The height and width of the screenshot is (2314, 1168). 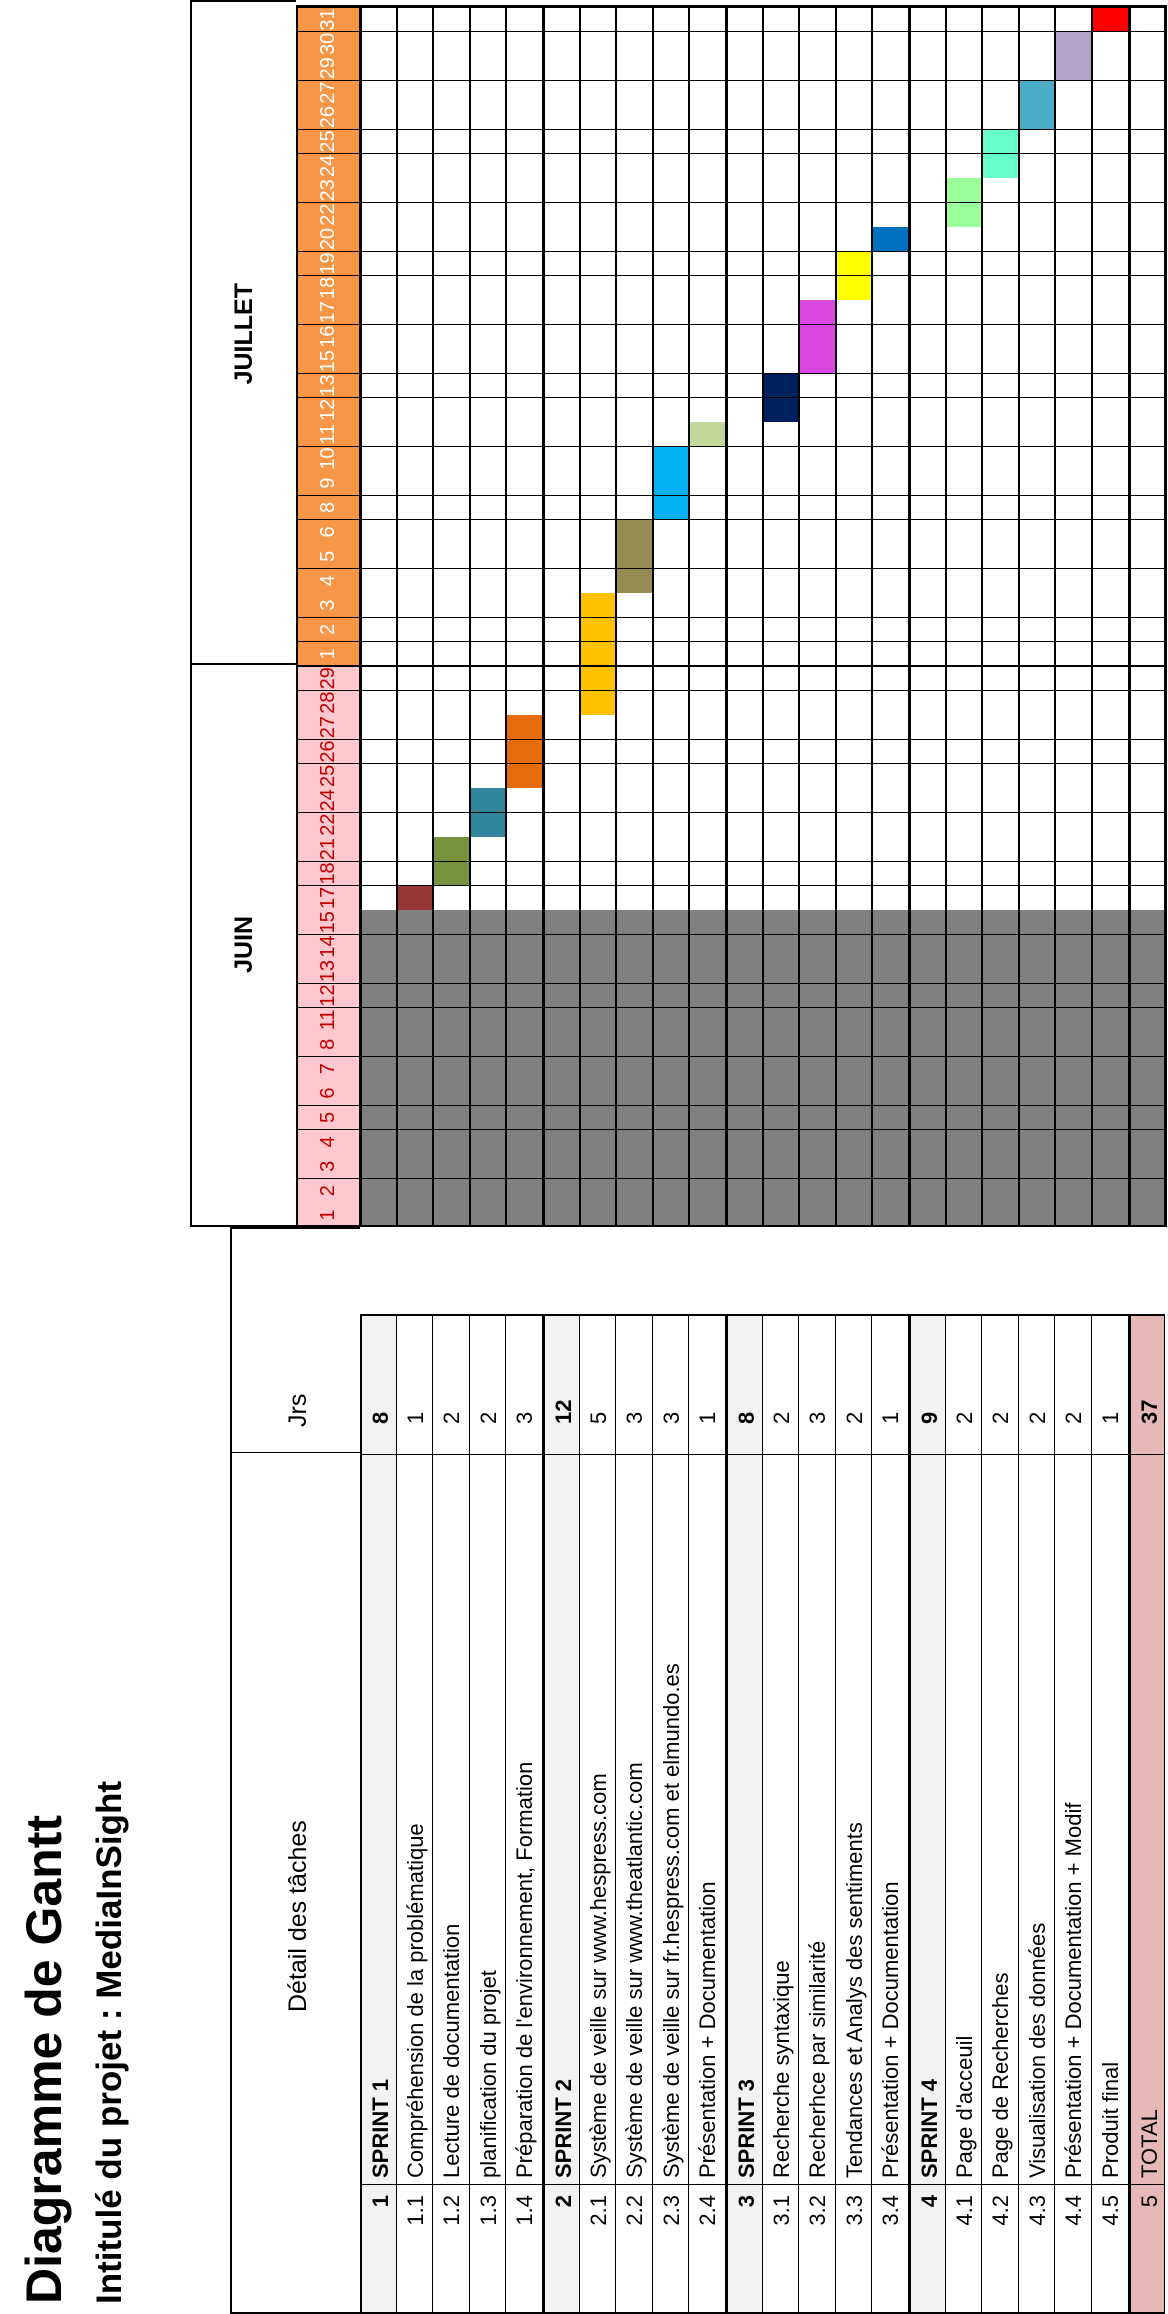 I want to click on day-header-label: 24, so click(x=328, y=165).